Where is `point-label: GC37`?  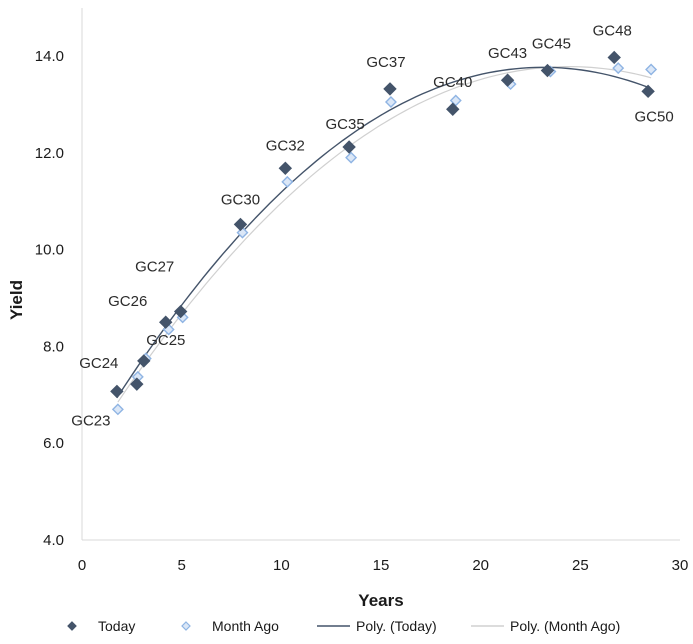
point-label: GC37 is located at coordinates (385, 62).